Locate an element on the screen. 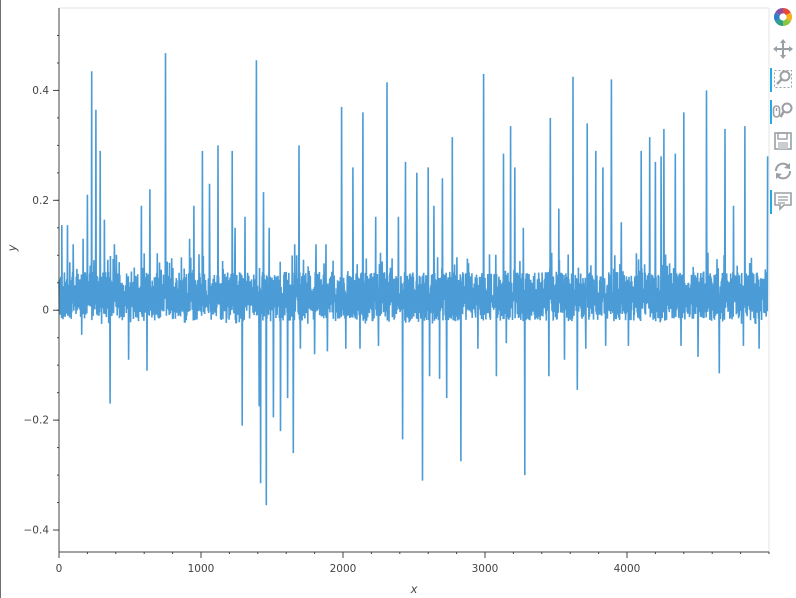 The image size is (796, 598). window-left-edge is located at coordinates (0, 299).